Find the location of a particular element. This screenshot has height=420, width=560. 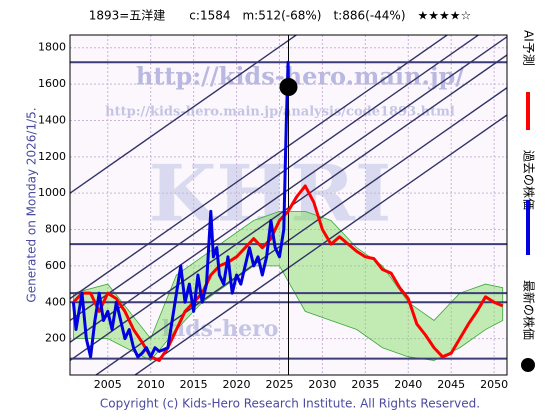

x-tick-label: 2035 is located at coordinates (365, 384).